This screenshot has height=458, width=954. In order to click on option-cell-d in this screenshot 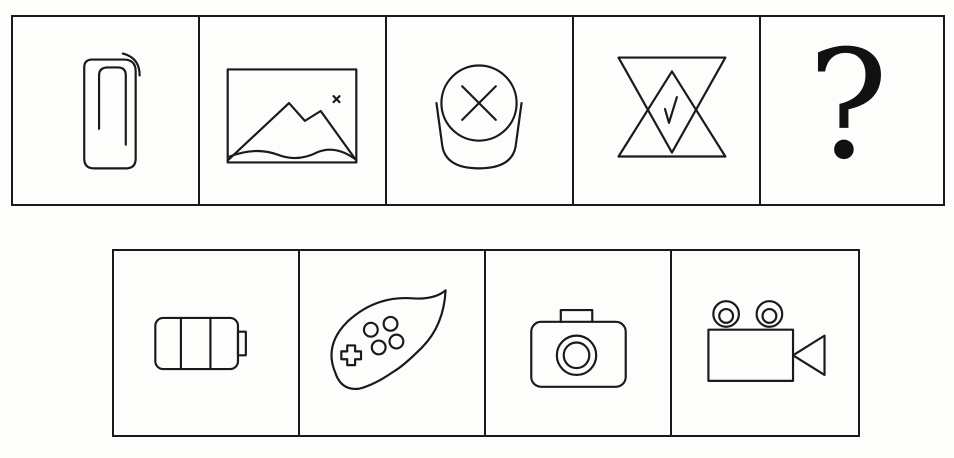, I will do `click(765, 343)`.